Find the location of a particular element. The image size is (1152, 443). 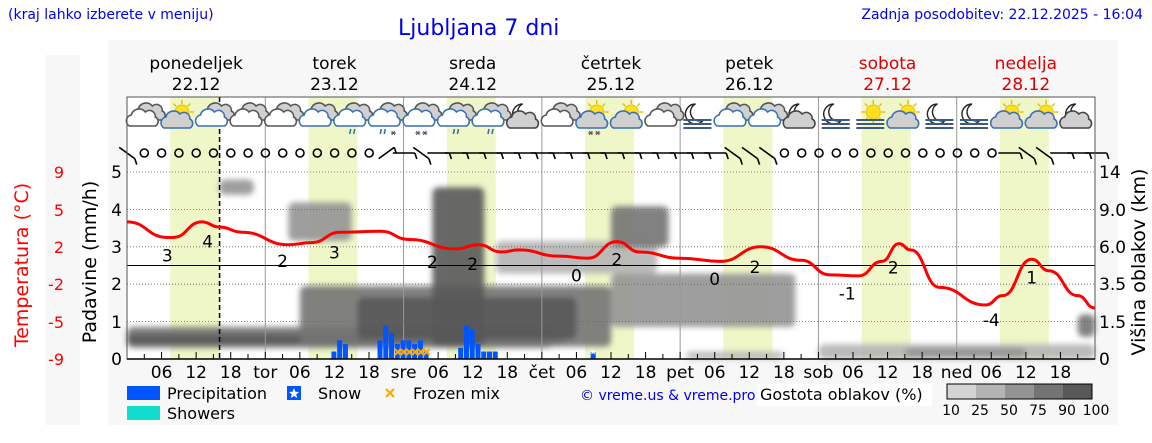

day-date: 24.12 is located at coordinates (472, 85).